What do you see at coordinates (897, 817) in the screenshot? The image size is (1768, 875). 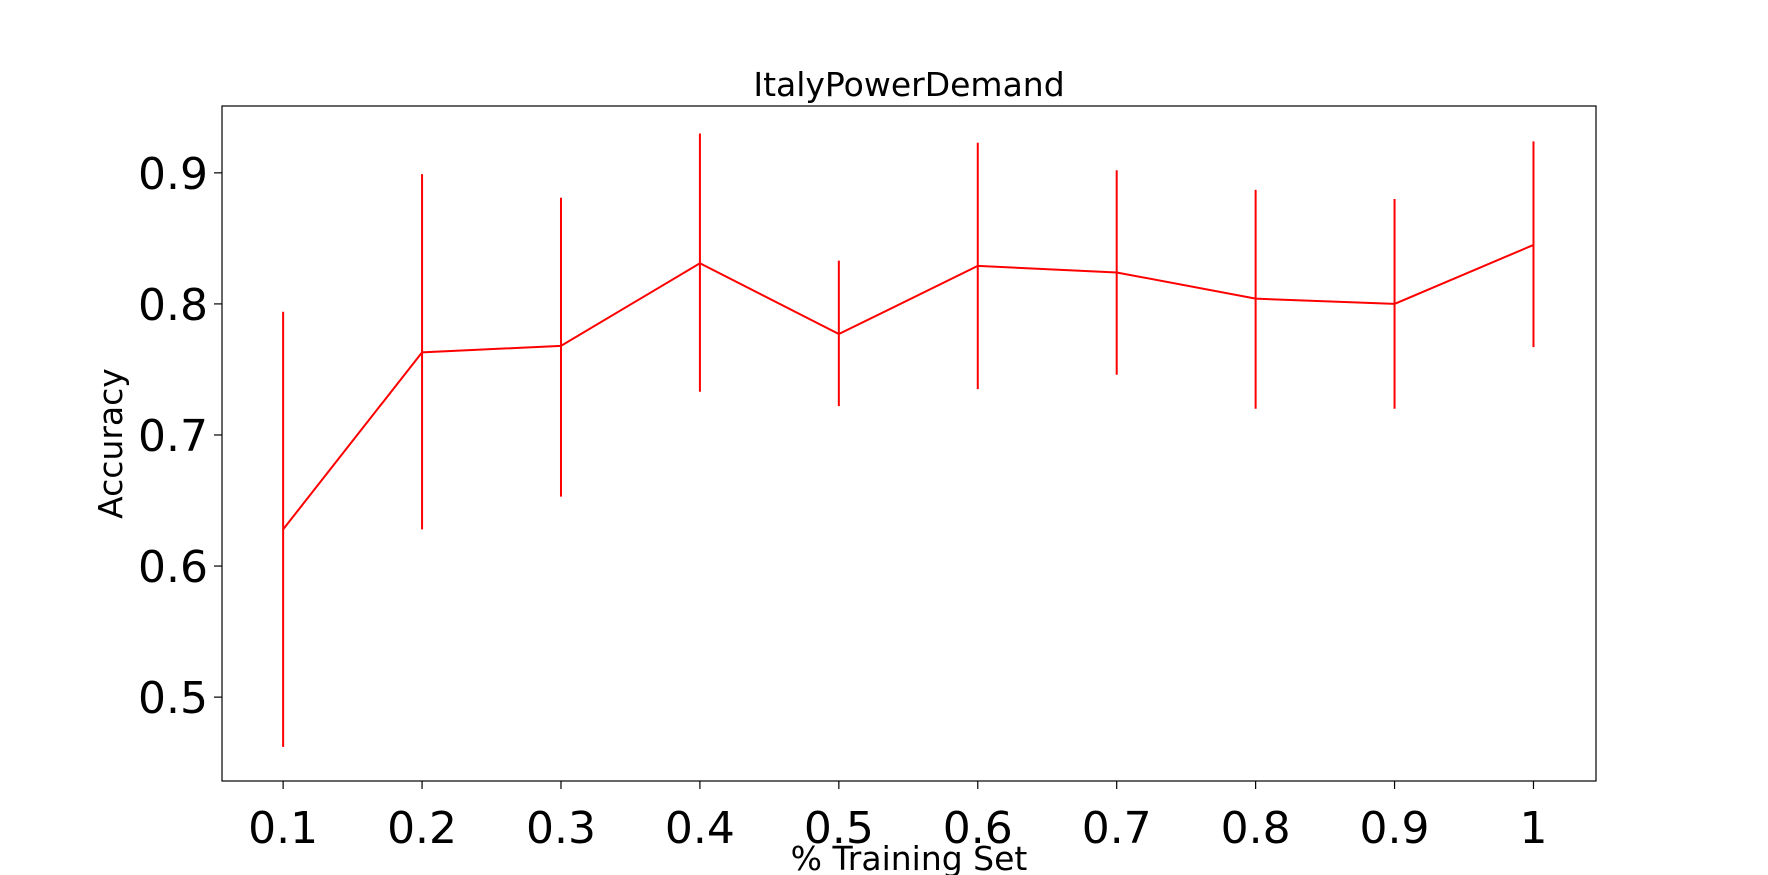 I see `x-axis-ticks: 0.1 0.2 0.3 0.4 0.5 0.6 0.7 0.8 0.9 1` at bounding box center [897, 817].